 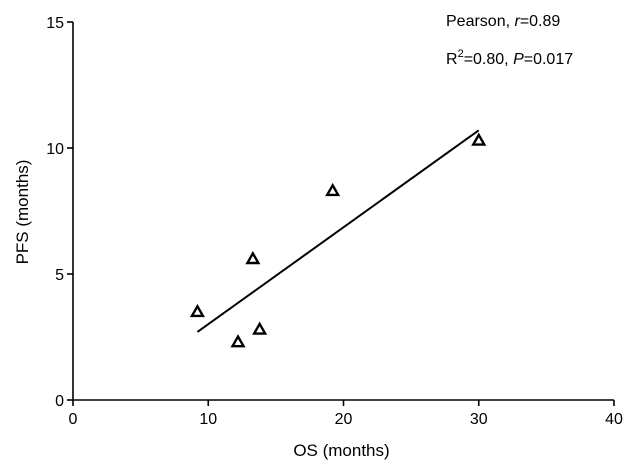 I want to click on pearson-r-value: =0.89, so click(x=540, y=21).